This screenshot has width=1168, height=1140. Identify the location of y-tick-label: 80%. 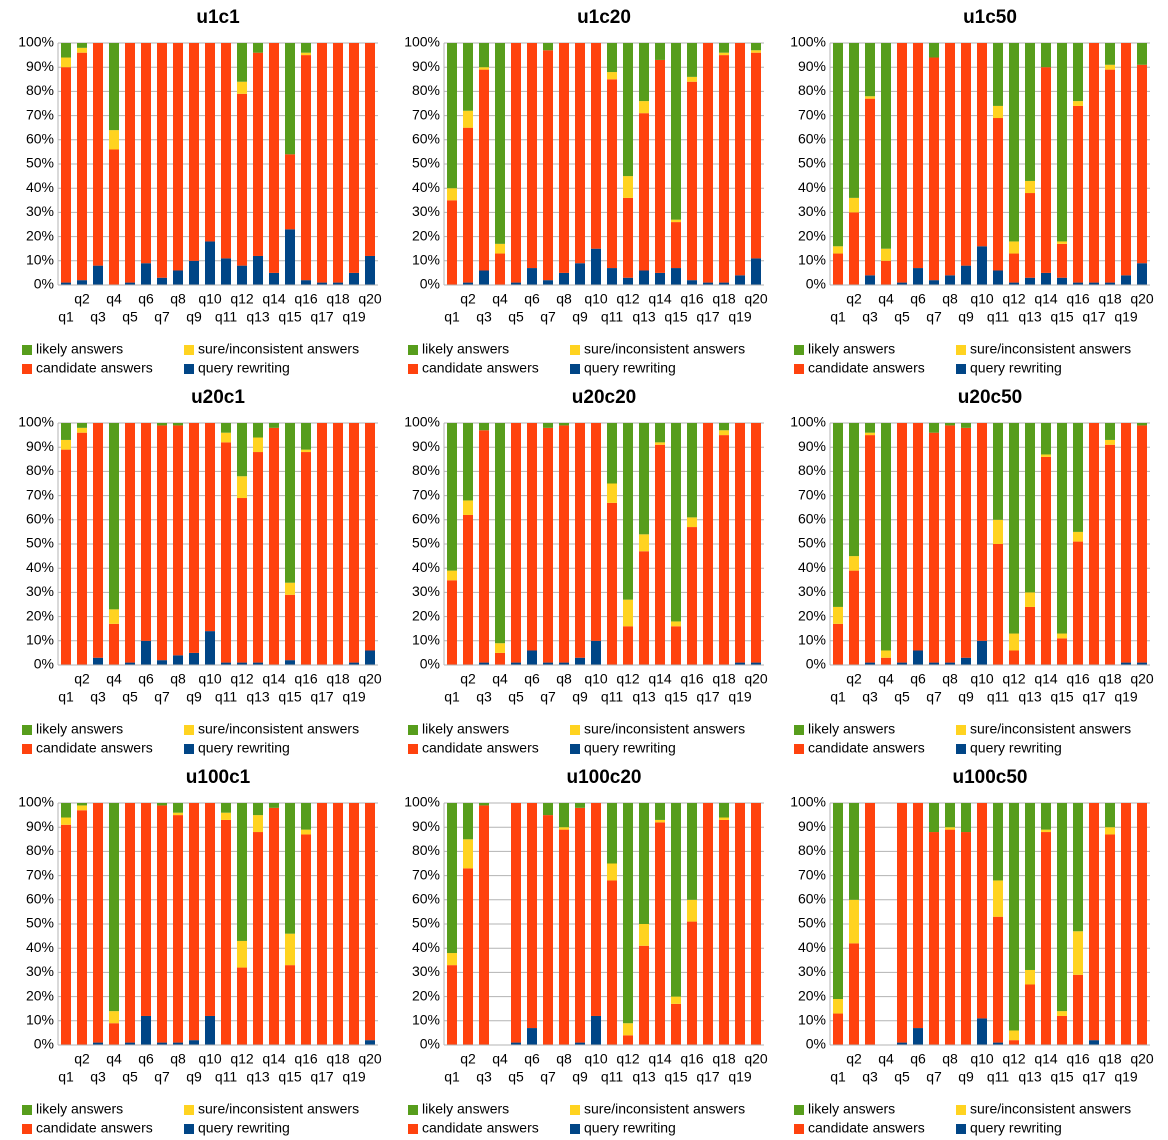
(426, 850).